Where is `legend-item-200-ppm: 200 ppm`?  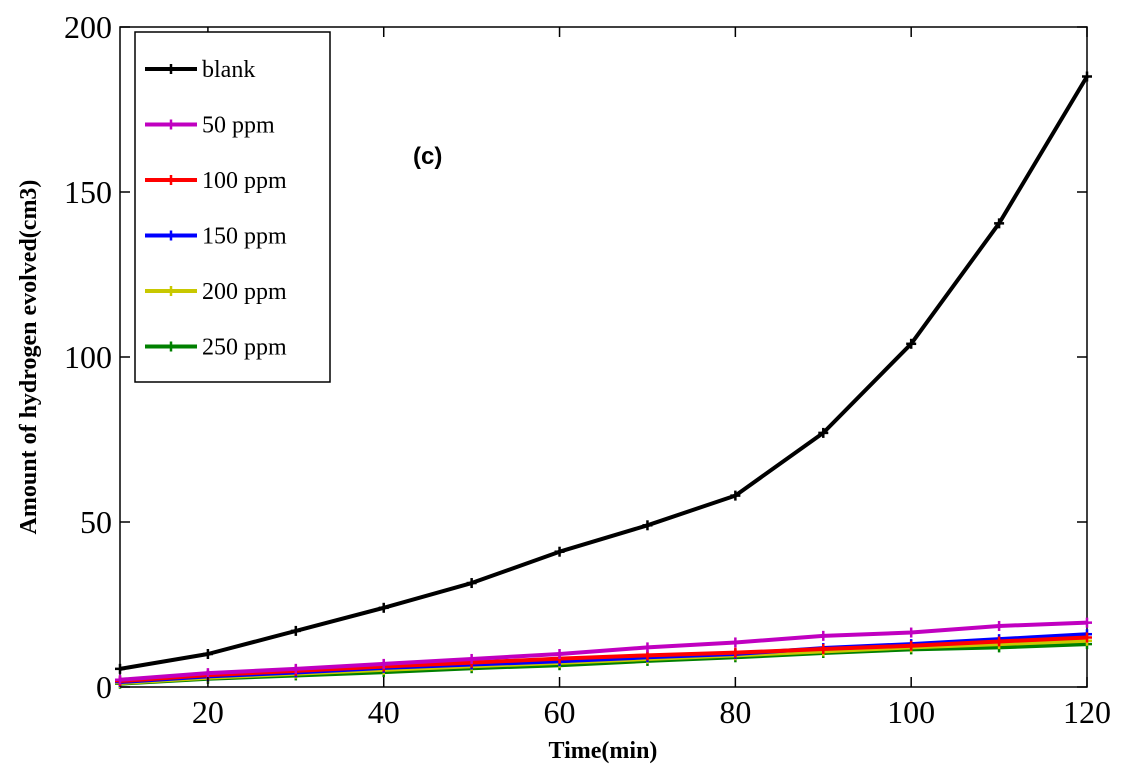
legend-item-200-ppm: 200 ppm is located at coordinates (216, 292).